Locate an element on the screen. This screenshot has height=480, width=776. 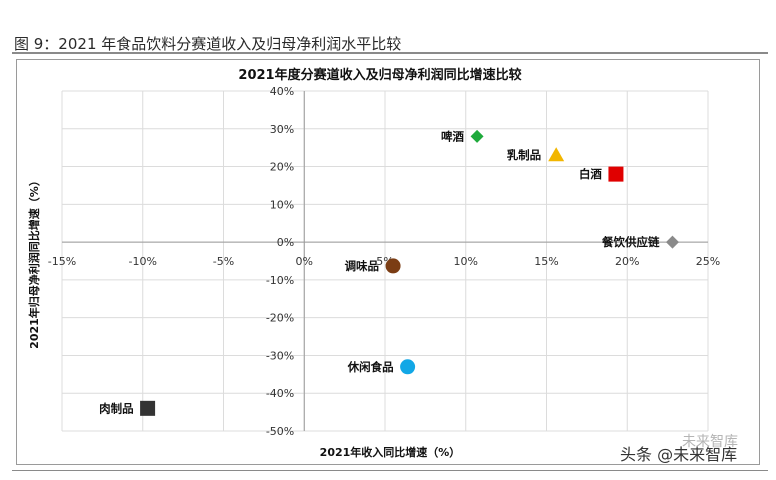
point-label: 白酒 is located at coordinates (590, 174).